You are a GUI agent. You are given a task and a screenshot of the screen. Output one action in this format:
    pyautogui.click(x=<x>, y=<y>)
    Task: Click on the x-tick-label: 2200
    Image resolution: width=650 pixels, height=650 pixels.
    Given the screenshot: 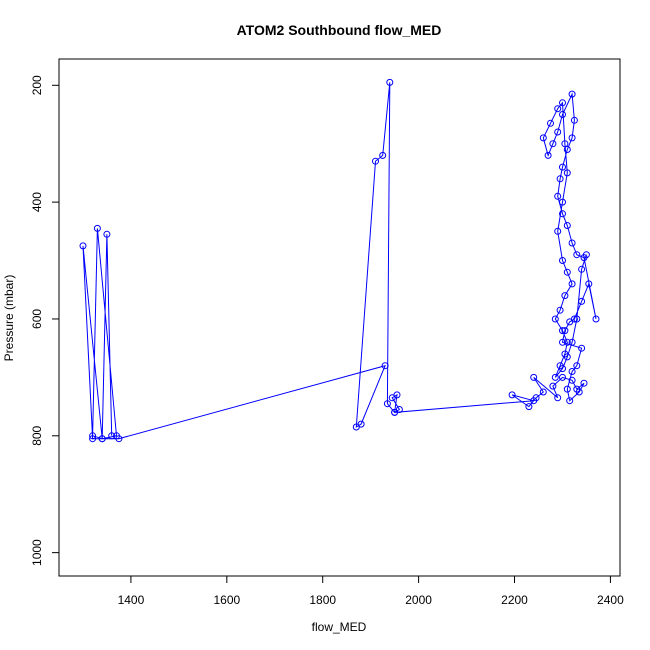 What is the action you would take?
    pyautogui.click(x=514, y=600)
    